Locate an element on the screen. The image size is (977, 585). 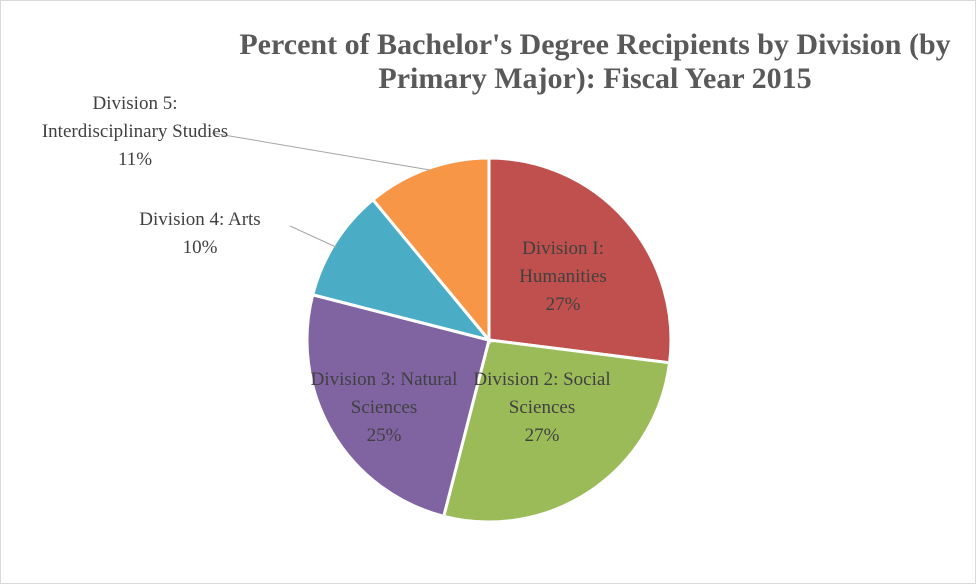
data-label: Division 2: Social Sciences 27% is located at coordinates (542, 408).